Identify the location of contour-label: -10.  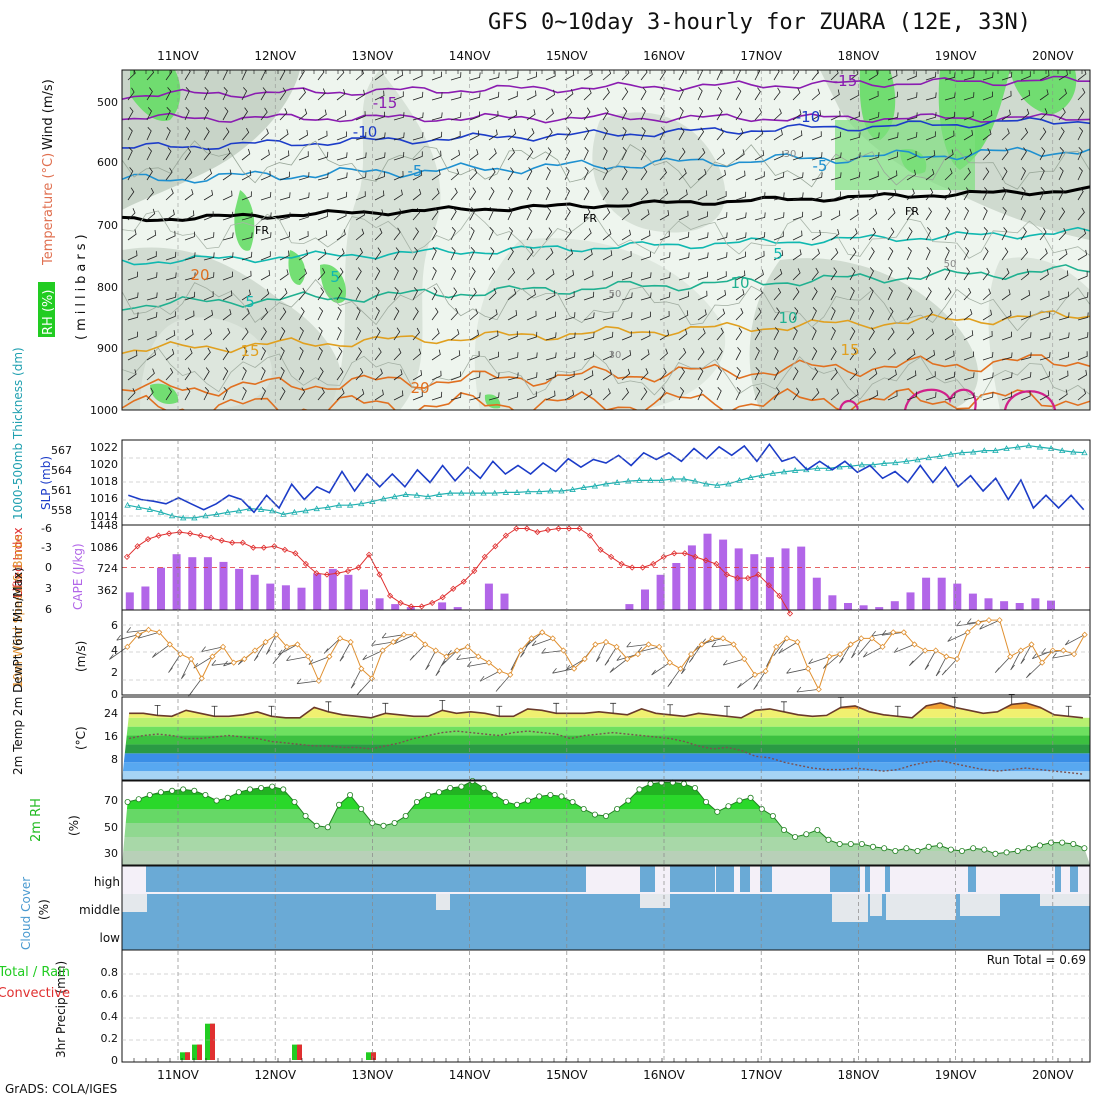
(365, 132).